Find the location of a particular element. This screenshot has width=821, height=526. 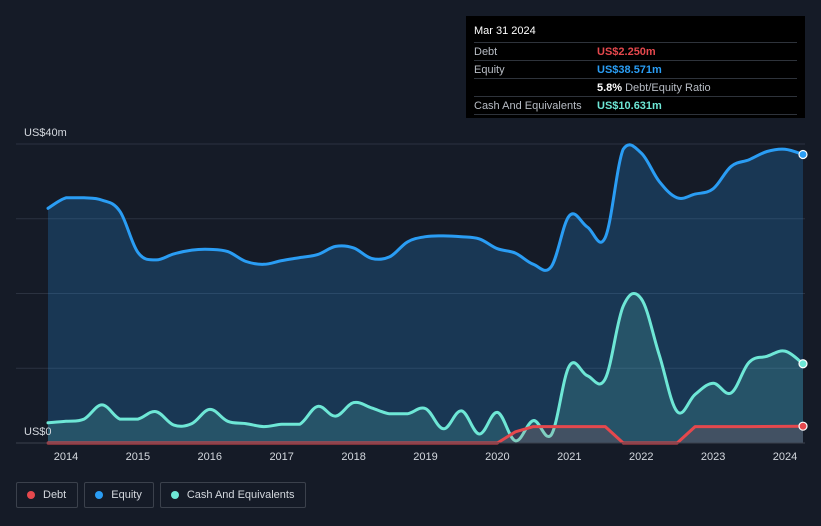

debt-series is located at coordinates (425, 434).